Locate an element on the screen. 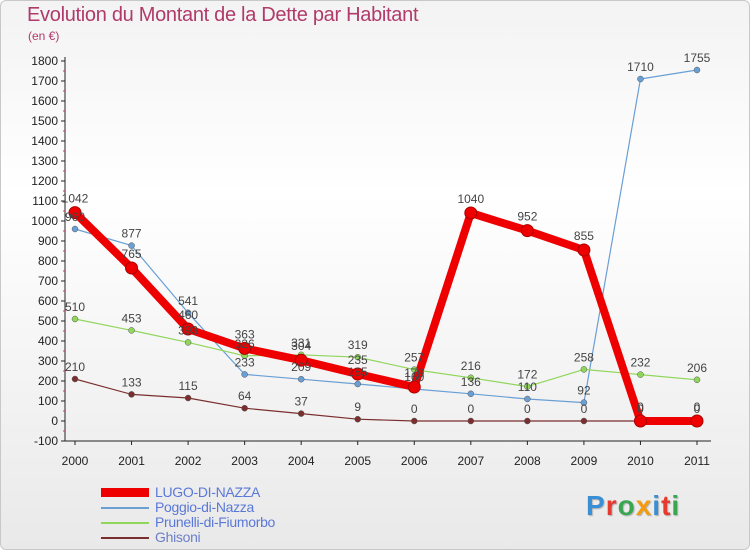  data-label: 460 is located at coordinates (188, 315).